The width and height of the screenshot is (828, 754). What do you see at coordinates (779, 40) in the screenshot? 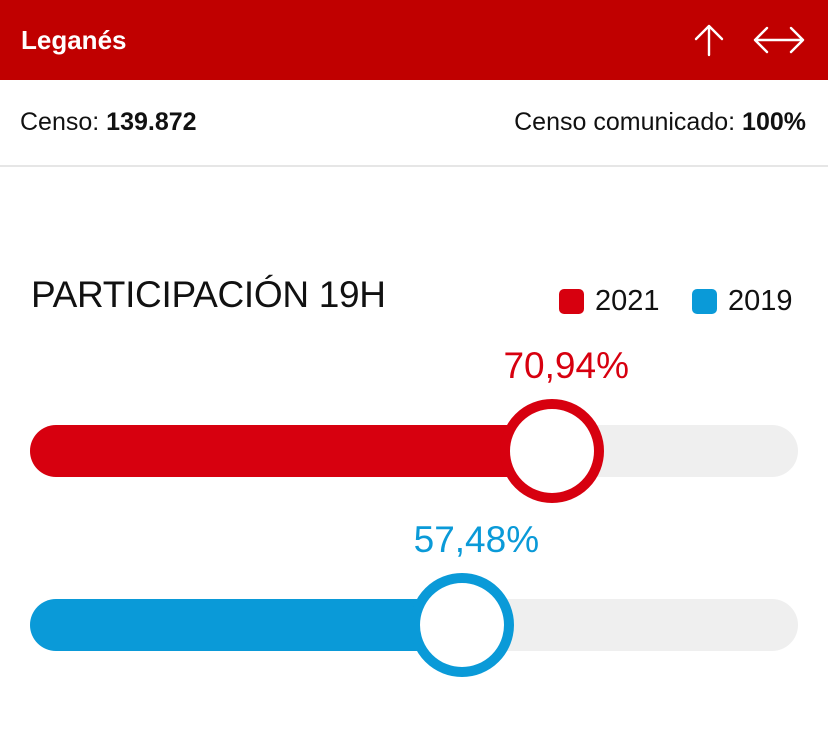
I see `arrow-left-right-icon` at bounding box center [779, 40].